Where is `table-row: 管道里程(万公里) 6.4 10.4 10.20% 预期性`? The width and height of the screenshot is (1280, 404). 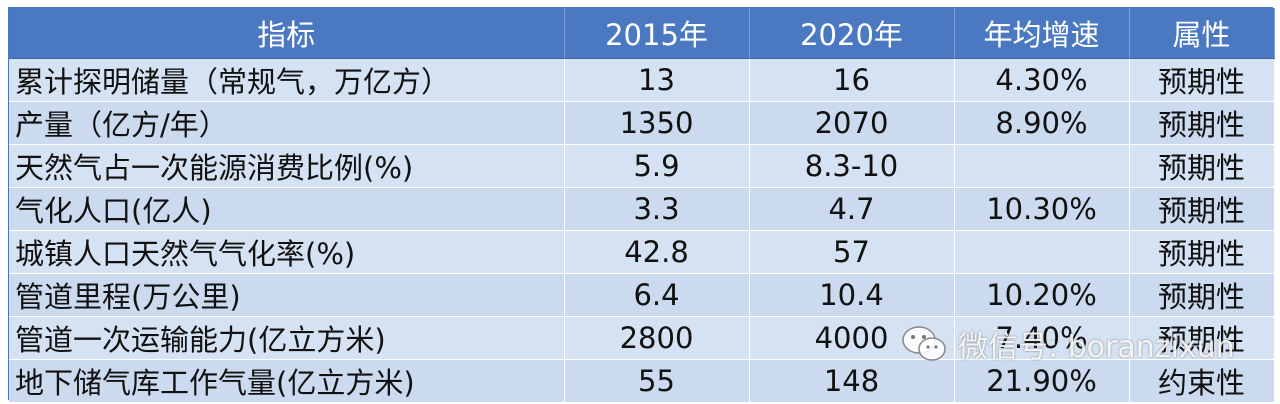 table-row: 管道里程(万公里) 6.4 10.4 10.20% 预期性 is located at coordinates (642, 295).